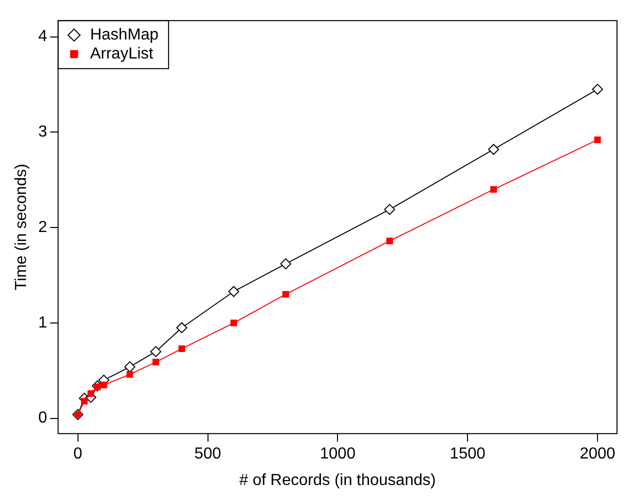 The width and height of the screenshot is (637, 502). Describe the element at coordinates (77, 454) in the screenshot. I see `x-tick-label: 0` at that location.